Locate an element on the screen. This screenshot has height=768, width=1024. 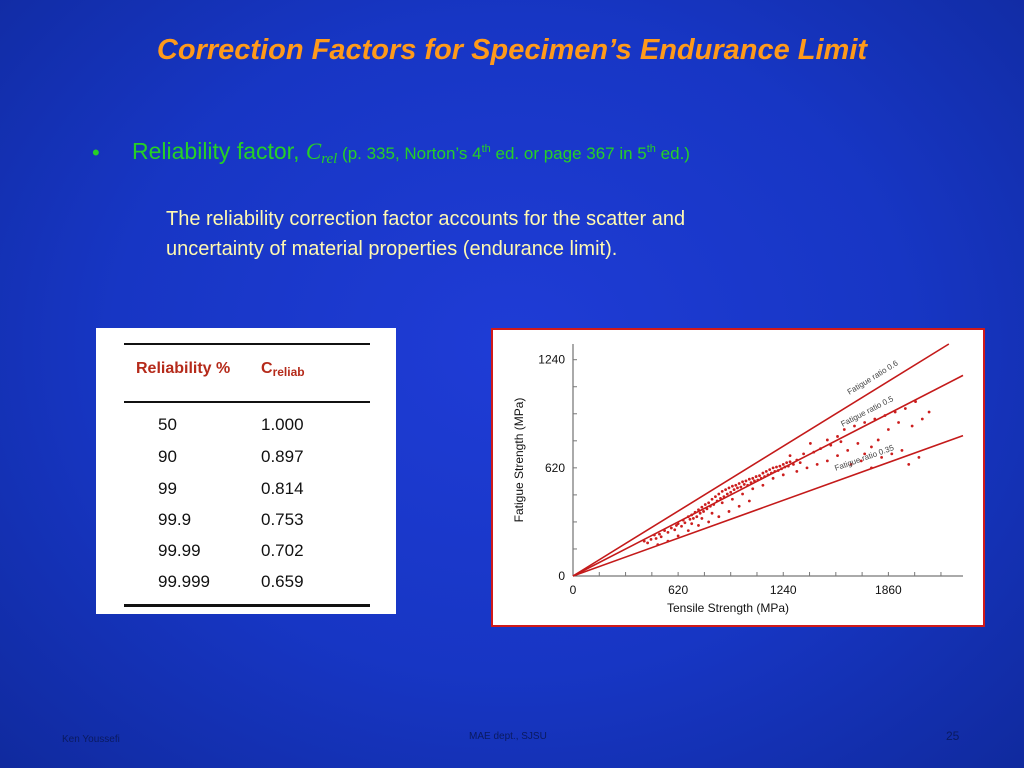
footer-author: Ken Youssefi is located at coordinates (91, 739).